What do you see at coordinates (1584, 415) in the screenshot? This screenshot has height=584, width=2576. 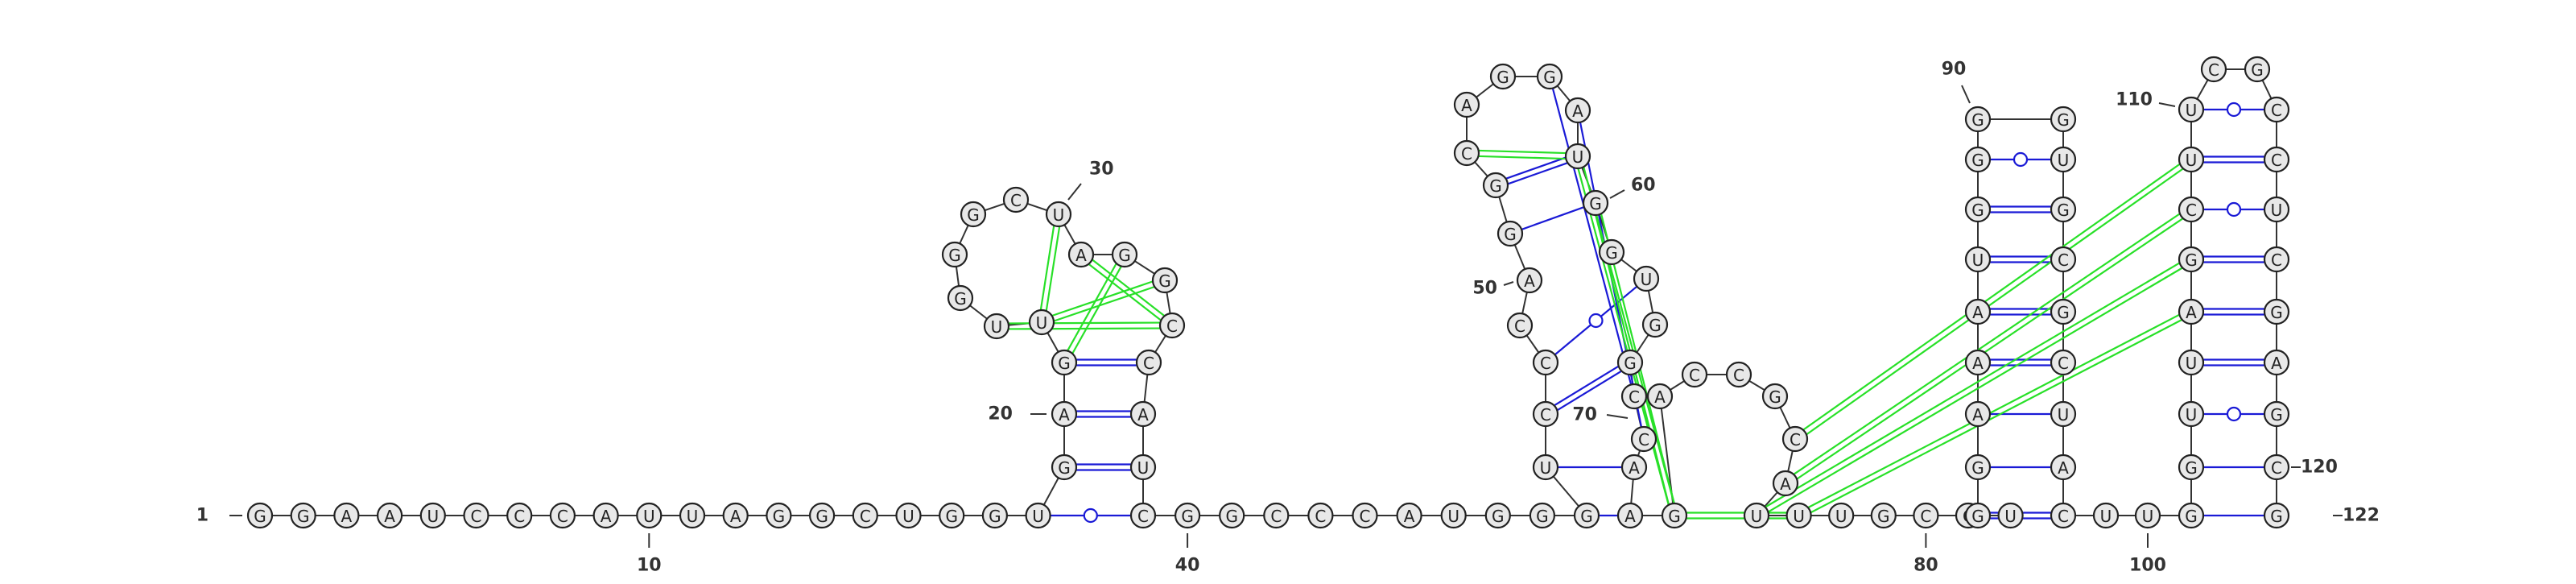 I see `position-label-70: 70` at bounding box center [1584, 415].